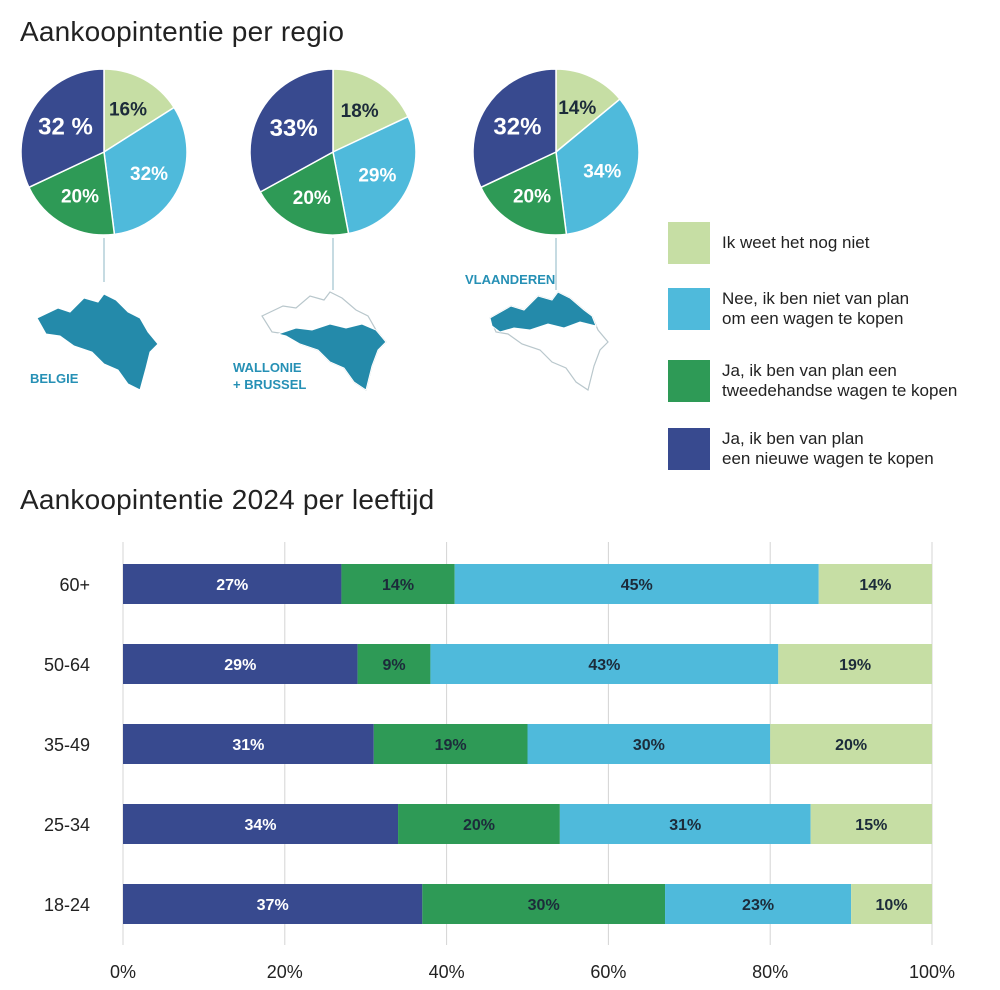  Describe the element at coordinates (770, 972) in the screenshot. I see `x-tick-label: 80%` at that location.